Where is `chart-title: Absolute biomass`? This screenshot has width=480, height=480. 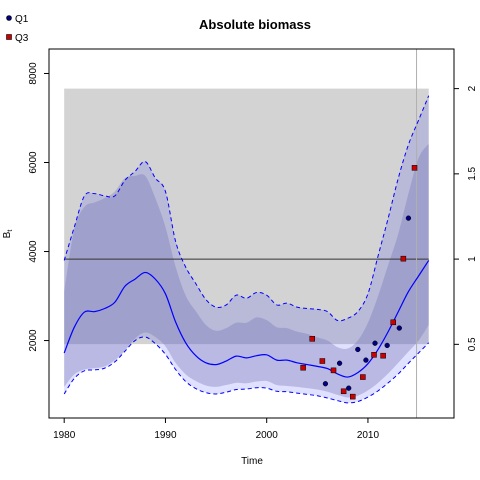 chart-title: Absolute biomass is located at coordinates (255, 24).